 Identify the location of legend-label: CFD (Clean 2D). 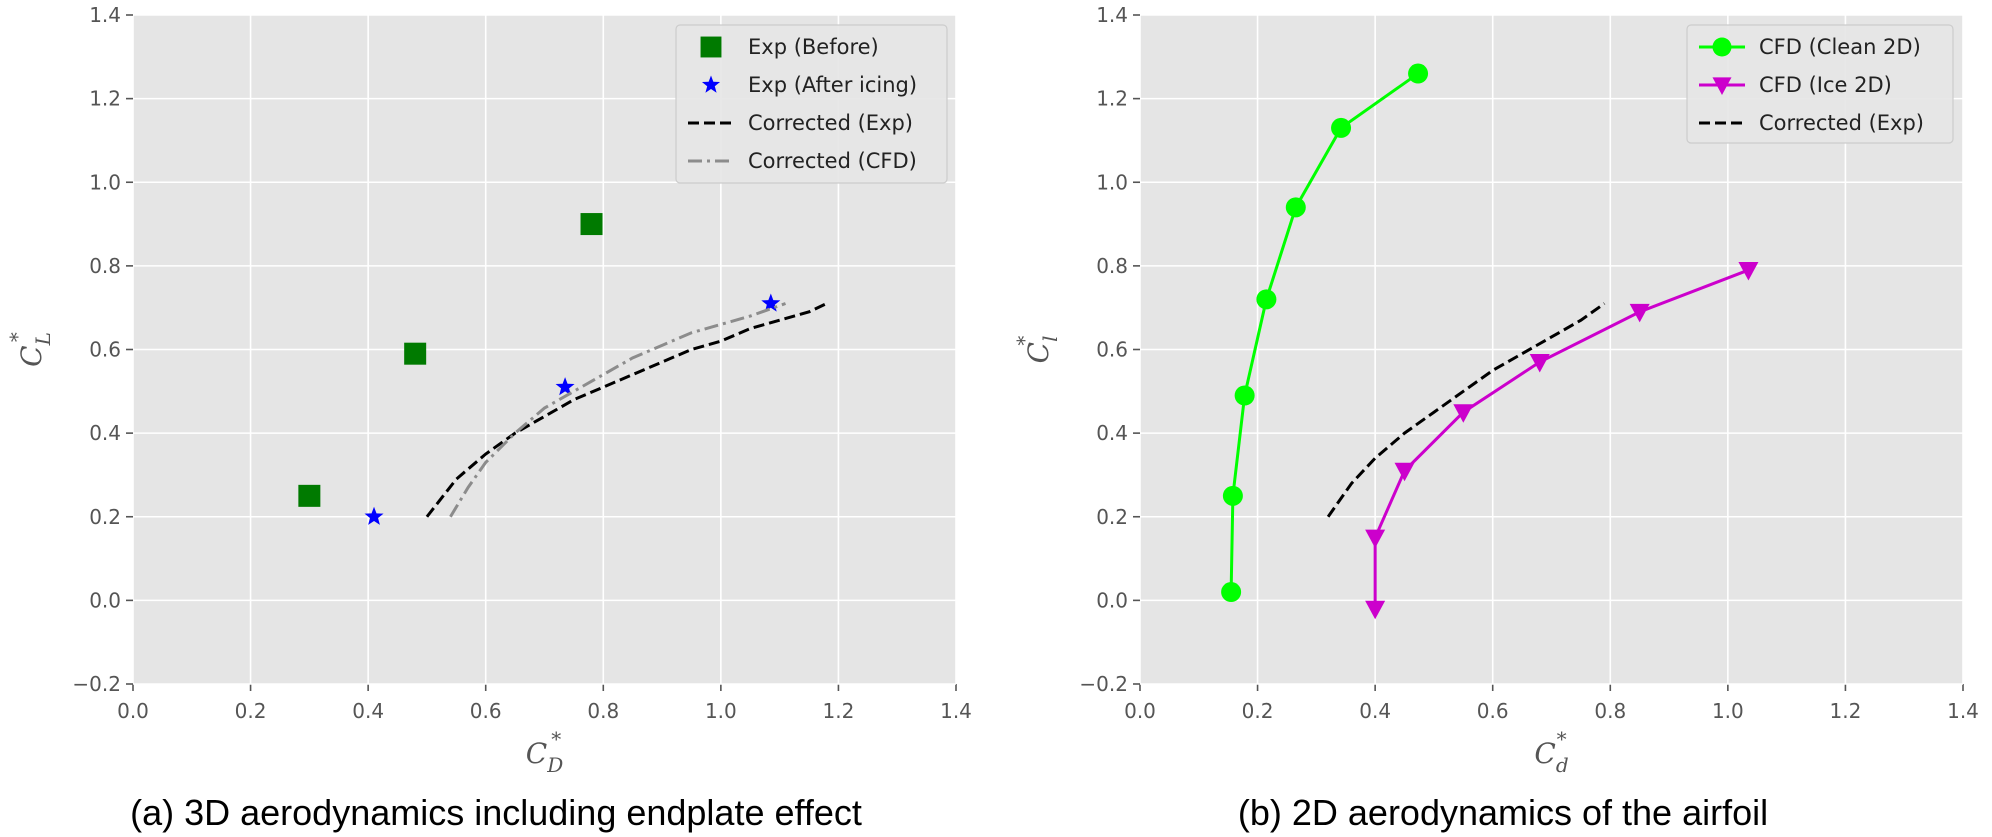
(1840, 47).